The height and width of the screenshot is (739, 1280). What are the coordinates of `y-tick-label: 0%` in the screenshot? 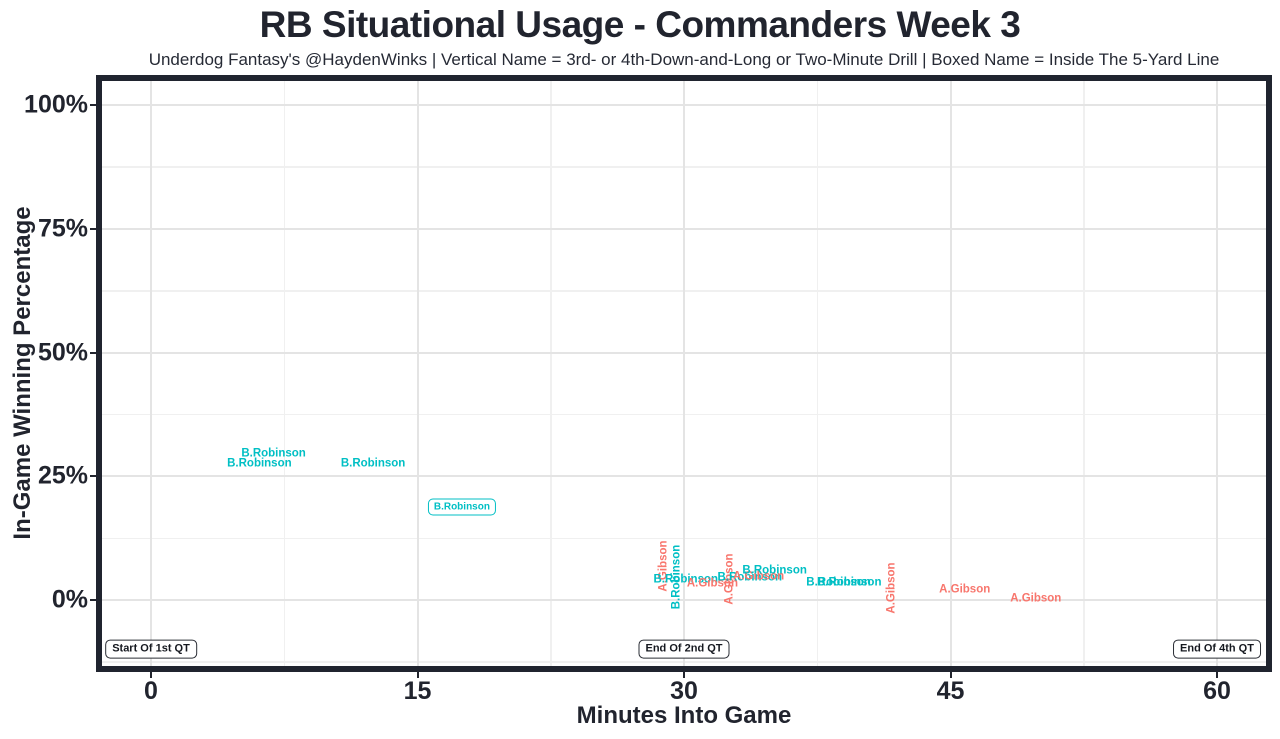 It's located at (69, 599).